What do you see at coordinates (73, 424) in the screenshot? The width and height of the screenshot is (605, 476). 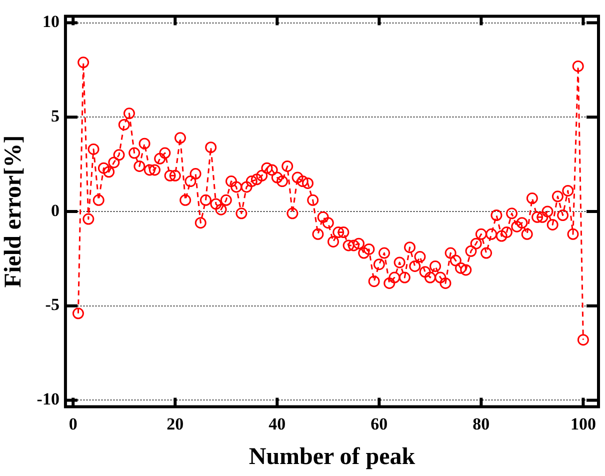 I see `x-tick-label: 0` at bounding box center [73, 424].